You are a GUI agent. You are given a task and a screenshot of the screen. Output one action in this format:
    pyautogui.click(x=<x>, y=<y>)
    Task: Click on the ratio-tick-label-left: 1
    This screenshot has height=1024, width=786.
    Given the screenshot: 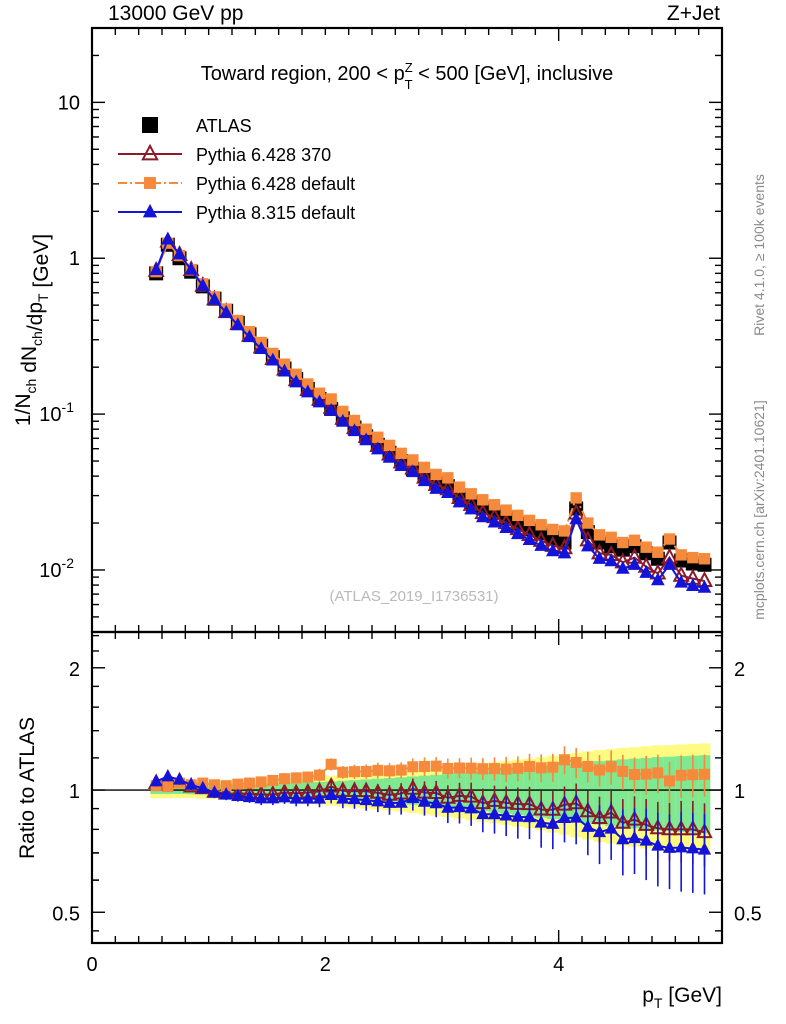 What is the action you would take?
    pyautogui.click(x=74, y=792)
    